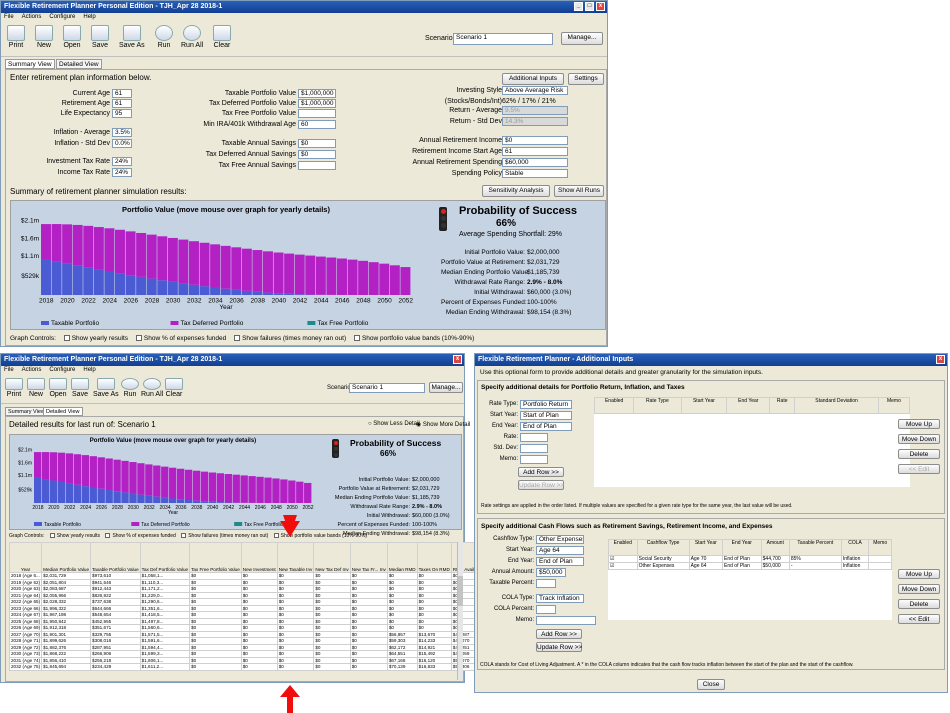  I want to click on close-button: x, so click(457, 359).